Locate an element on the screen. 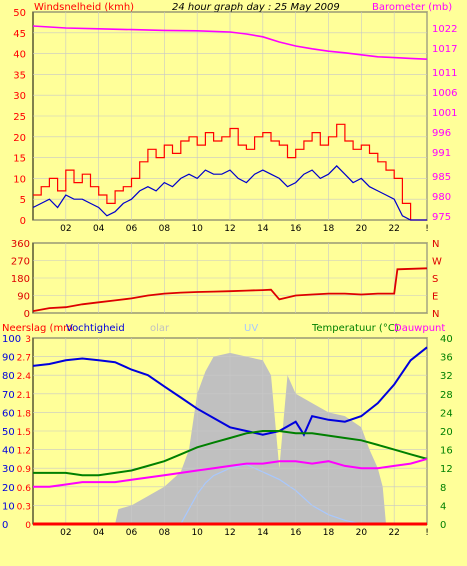  y-right-tick-label: 1006 is located at coordinates (444, 93).